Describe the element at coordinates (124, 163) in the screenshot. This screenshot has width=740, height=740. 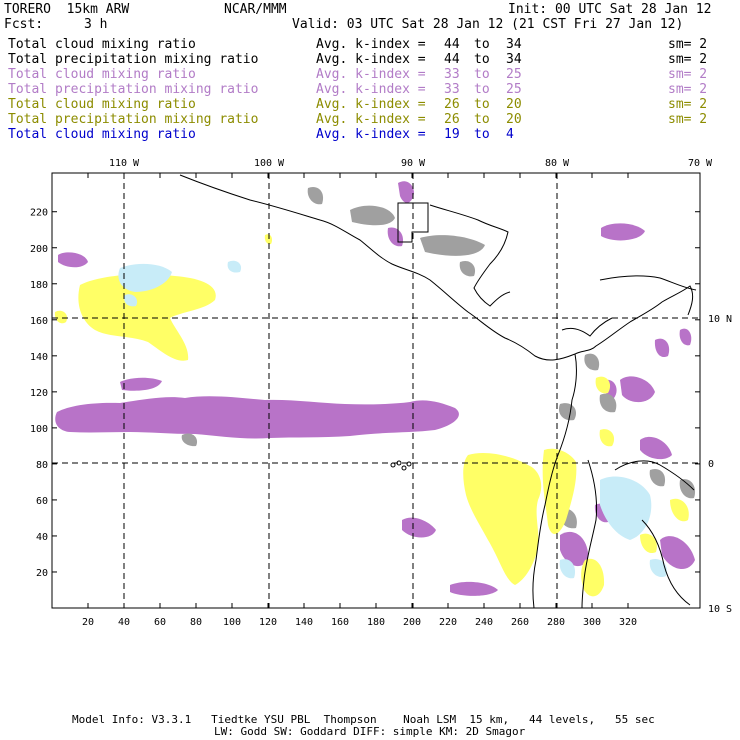
I see `longitude-label: 110 W` at that location.